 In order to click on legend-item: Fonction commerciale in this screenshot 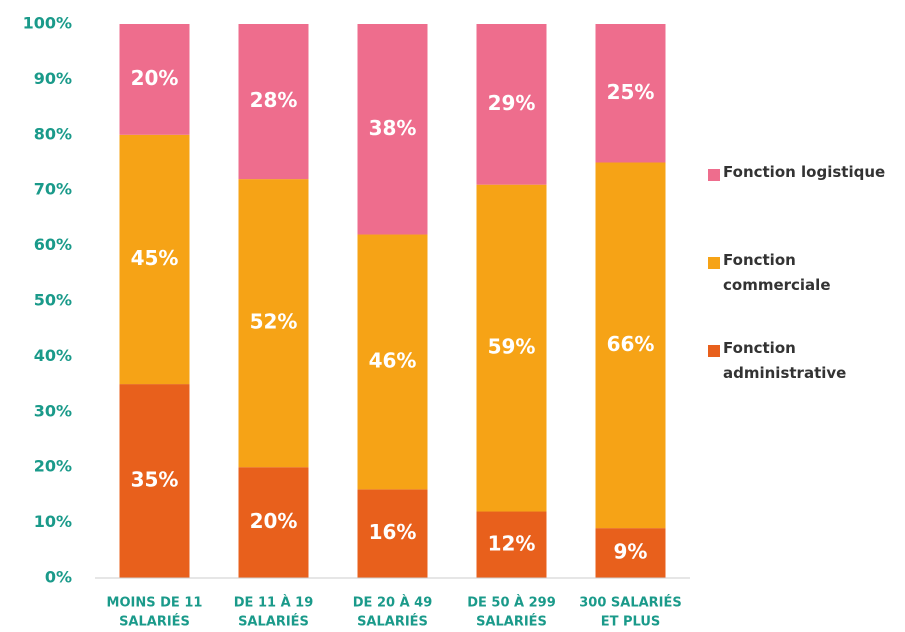, I will do `click(803, 274)`.